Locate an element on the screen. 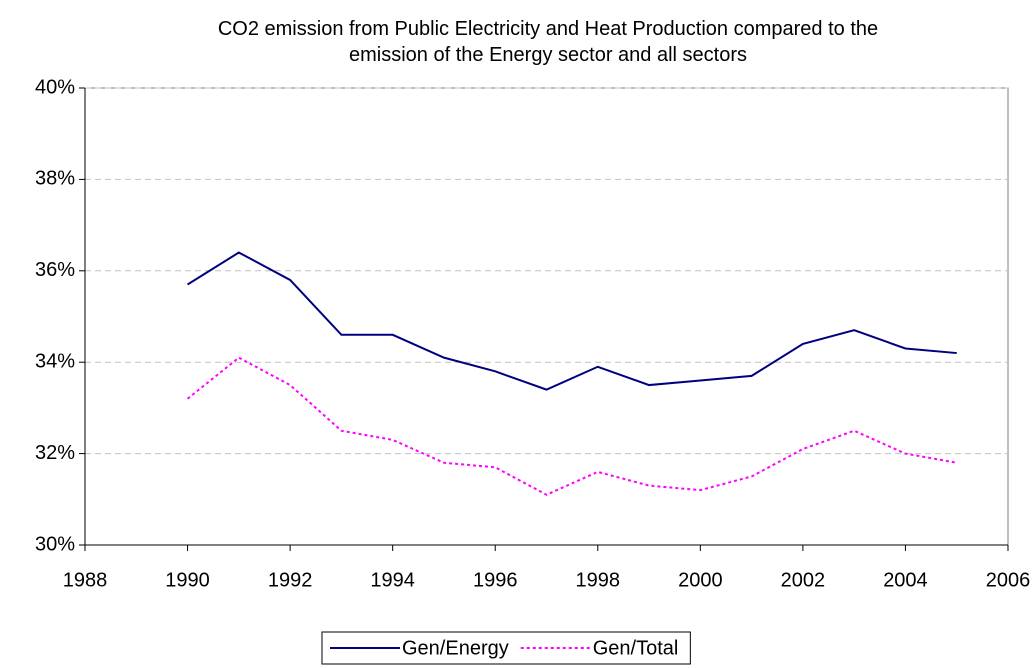 The image size is (1036, 668). x-tick-label: 1996 is located at coordinates (495, 580).